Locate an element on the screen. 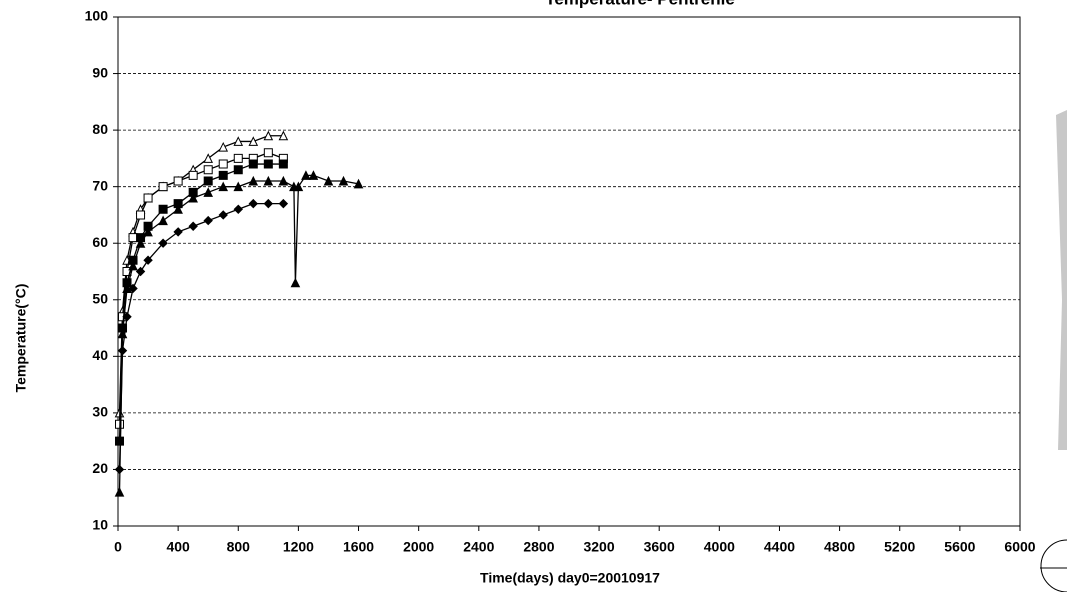  y-tick-label: 80 is located at coordinates (100, 129).